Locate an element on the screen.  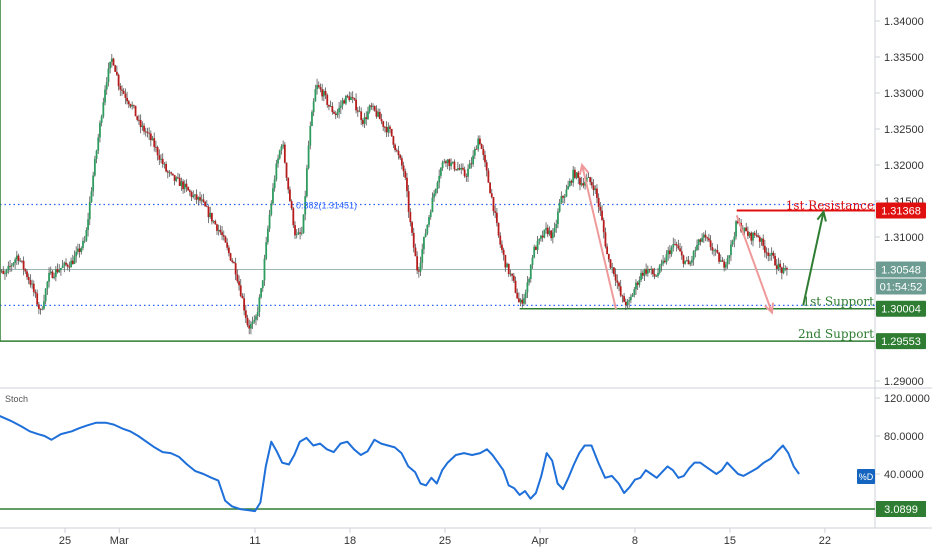
price-tags: 1.31368 1.30548 01:54:52 1.30004 1.29553 is located at coordinates (901, 276).